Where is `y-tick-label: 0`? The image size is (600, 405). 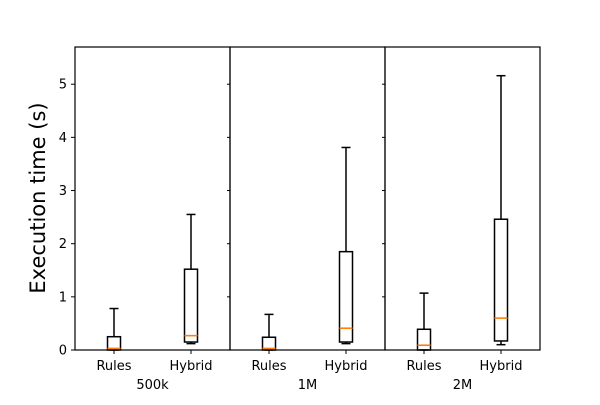 y-tick-label: 0 is located at coordinates (63, 351).